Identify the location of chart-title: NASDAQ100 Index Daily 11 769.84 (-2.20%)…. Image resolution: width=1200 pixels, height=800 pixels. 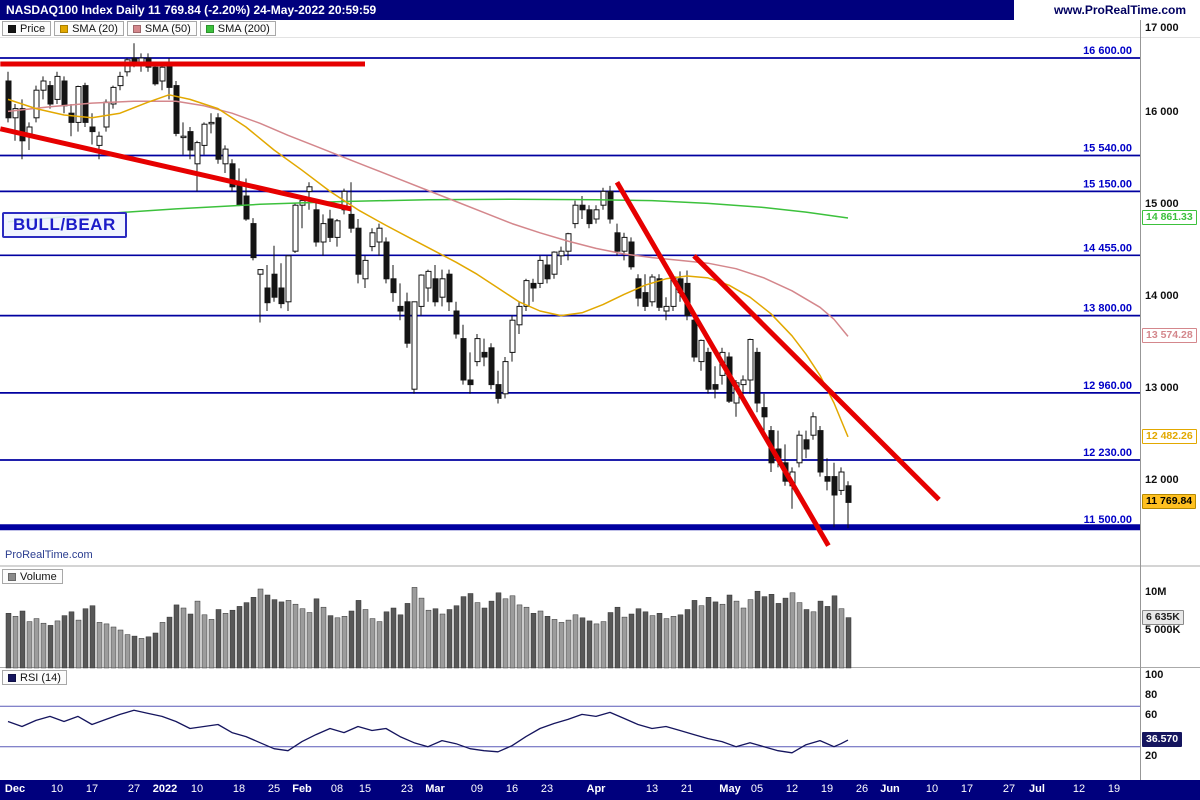
(191, 10).